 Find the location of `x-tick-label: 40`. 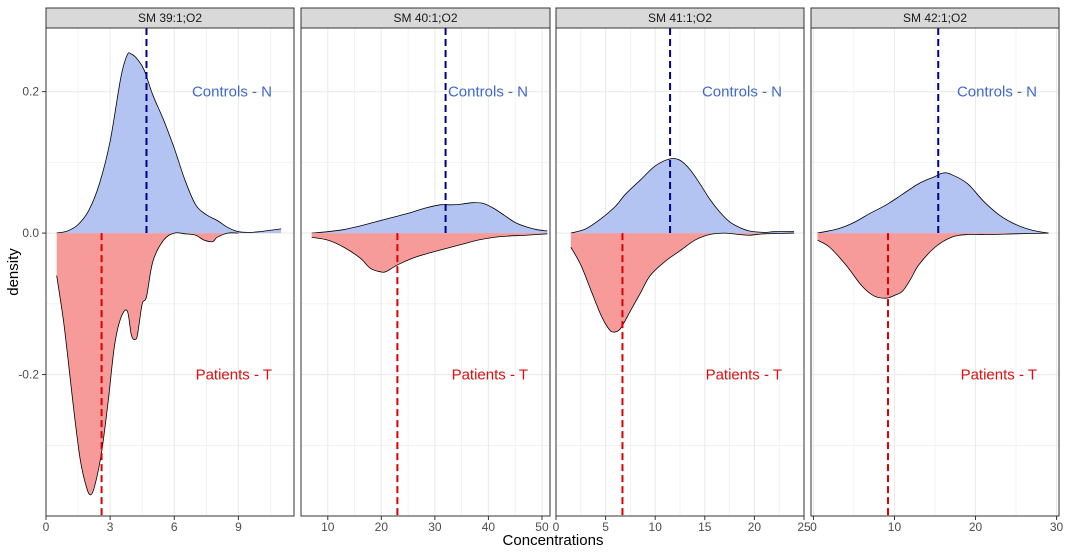

x-tick-label: 40 is located at coordinates (489, 527).